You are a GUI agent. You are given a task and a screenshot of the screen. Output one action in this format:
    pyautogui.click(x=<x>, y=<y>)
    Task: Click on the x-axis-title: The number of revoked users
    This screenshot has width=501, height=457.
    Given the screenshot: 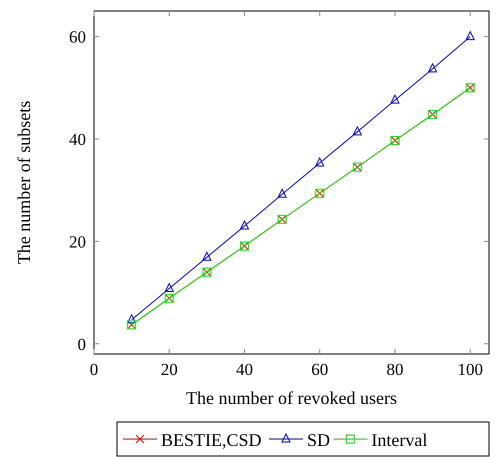 What is the action you would take?
    pyautogui.click(x=291, y=398)
    